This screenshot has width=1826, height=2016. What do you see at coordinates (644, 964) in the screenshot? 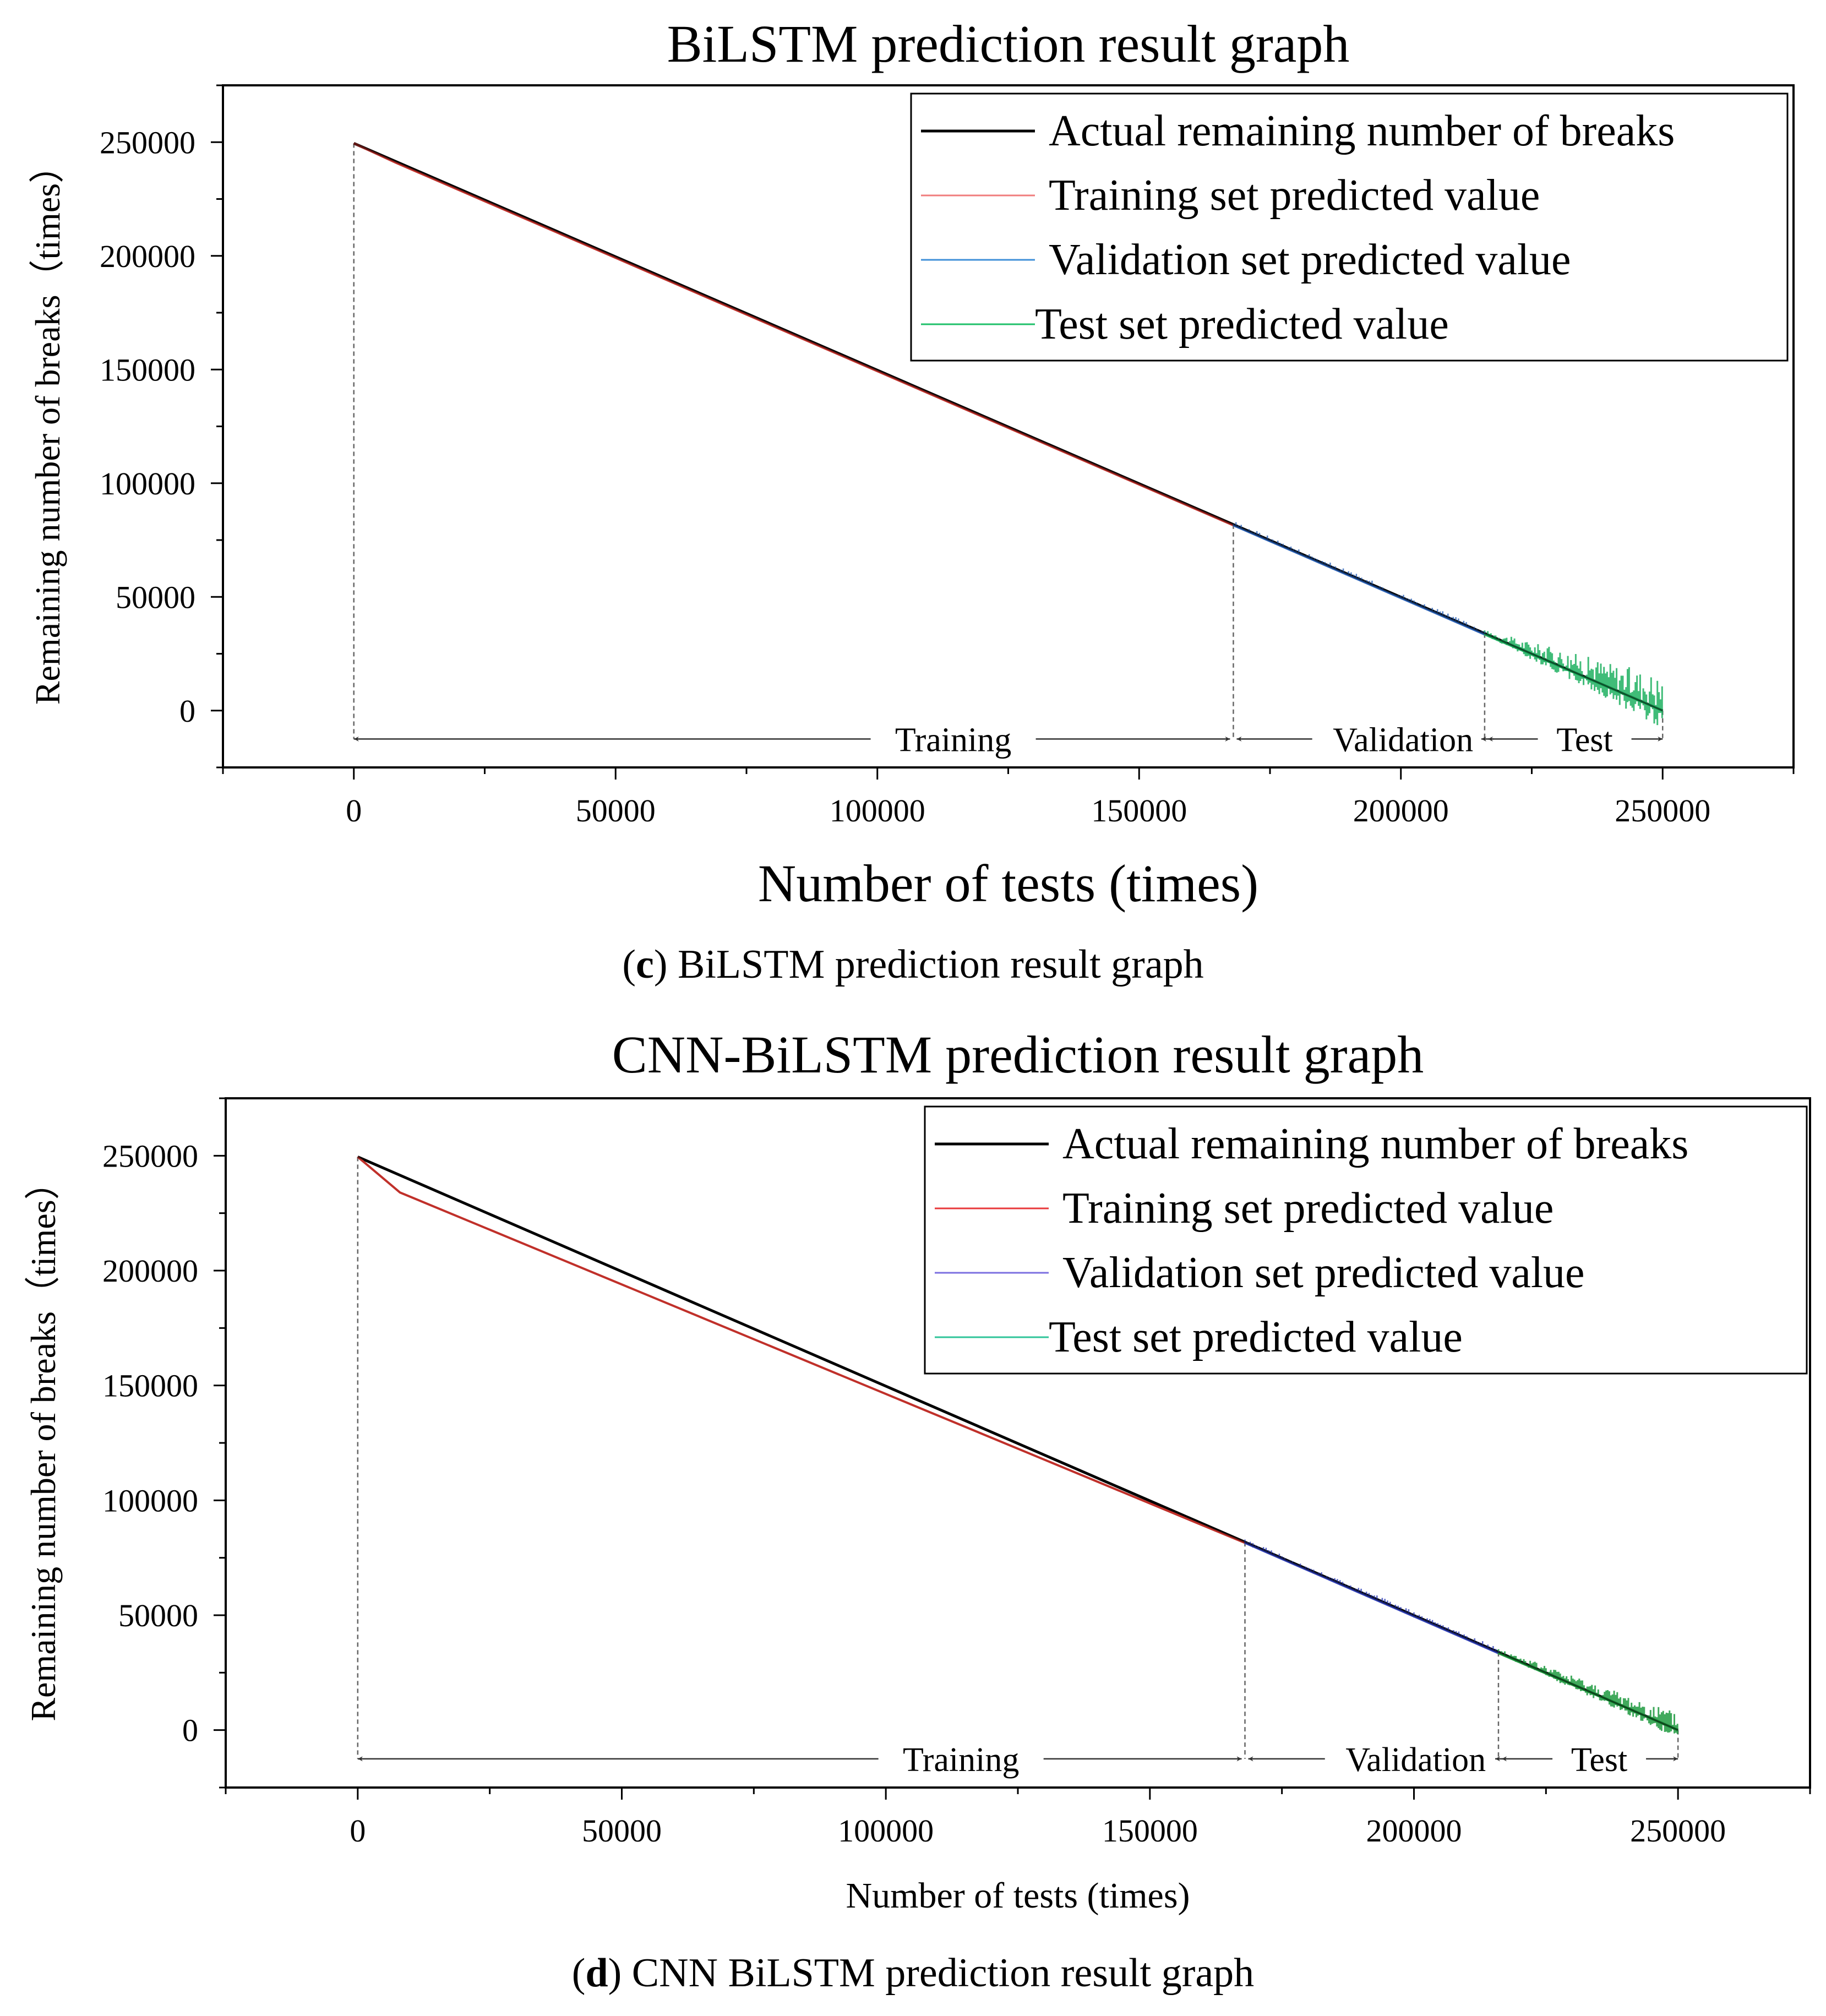
I see `caption-letter: c` at bounding box center [644, 964].